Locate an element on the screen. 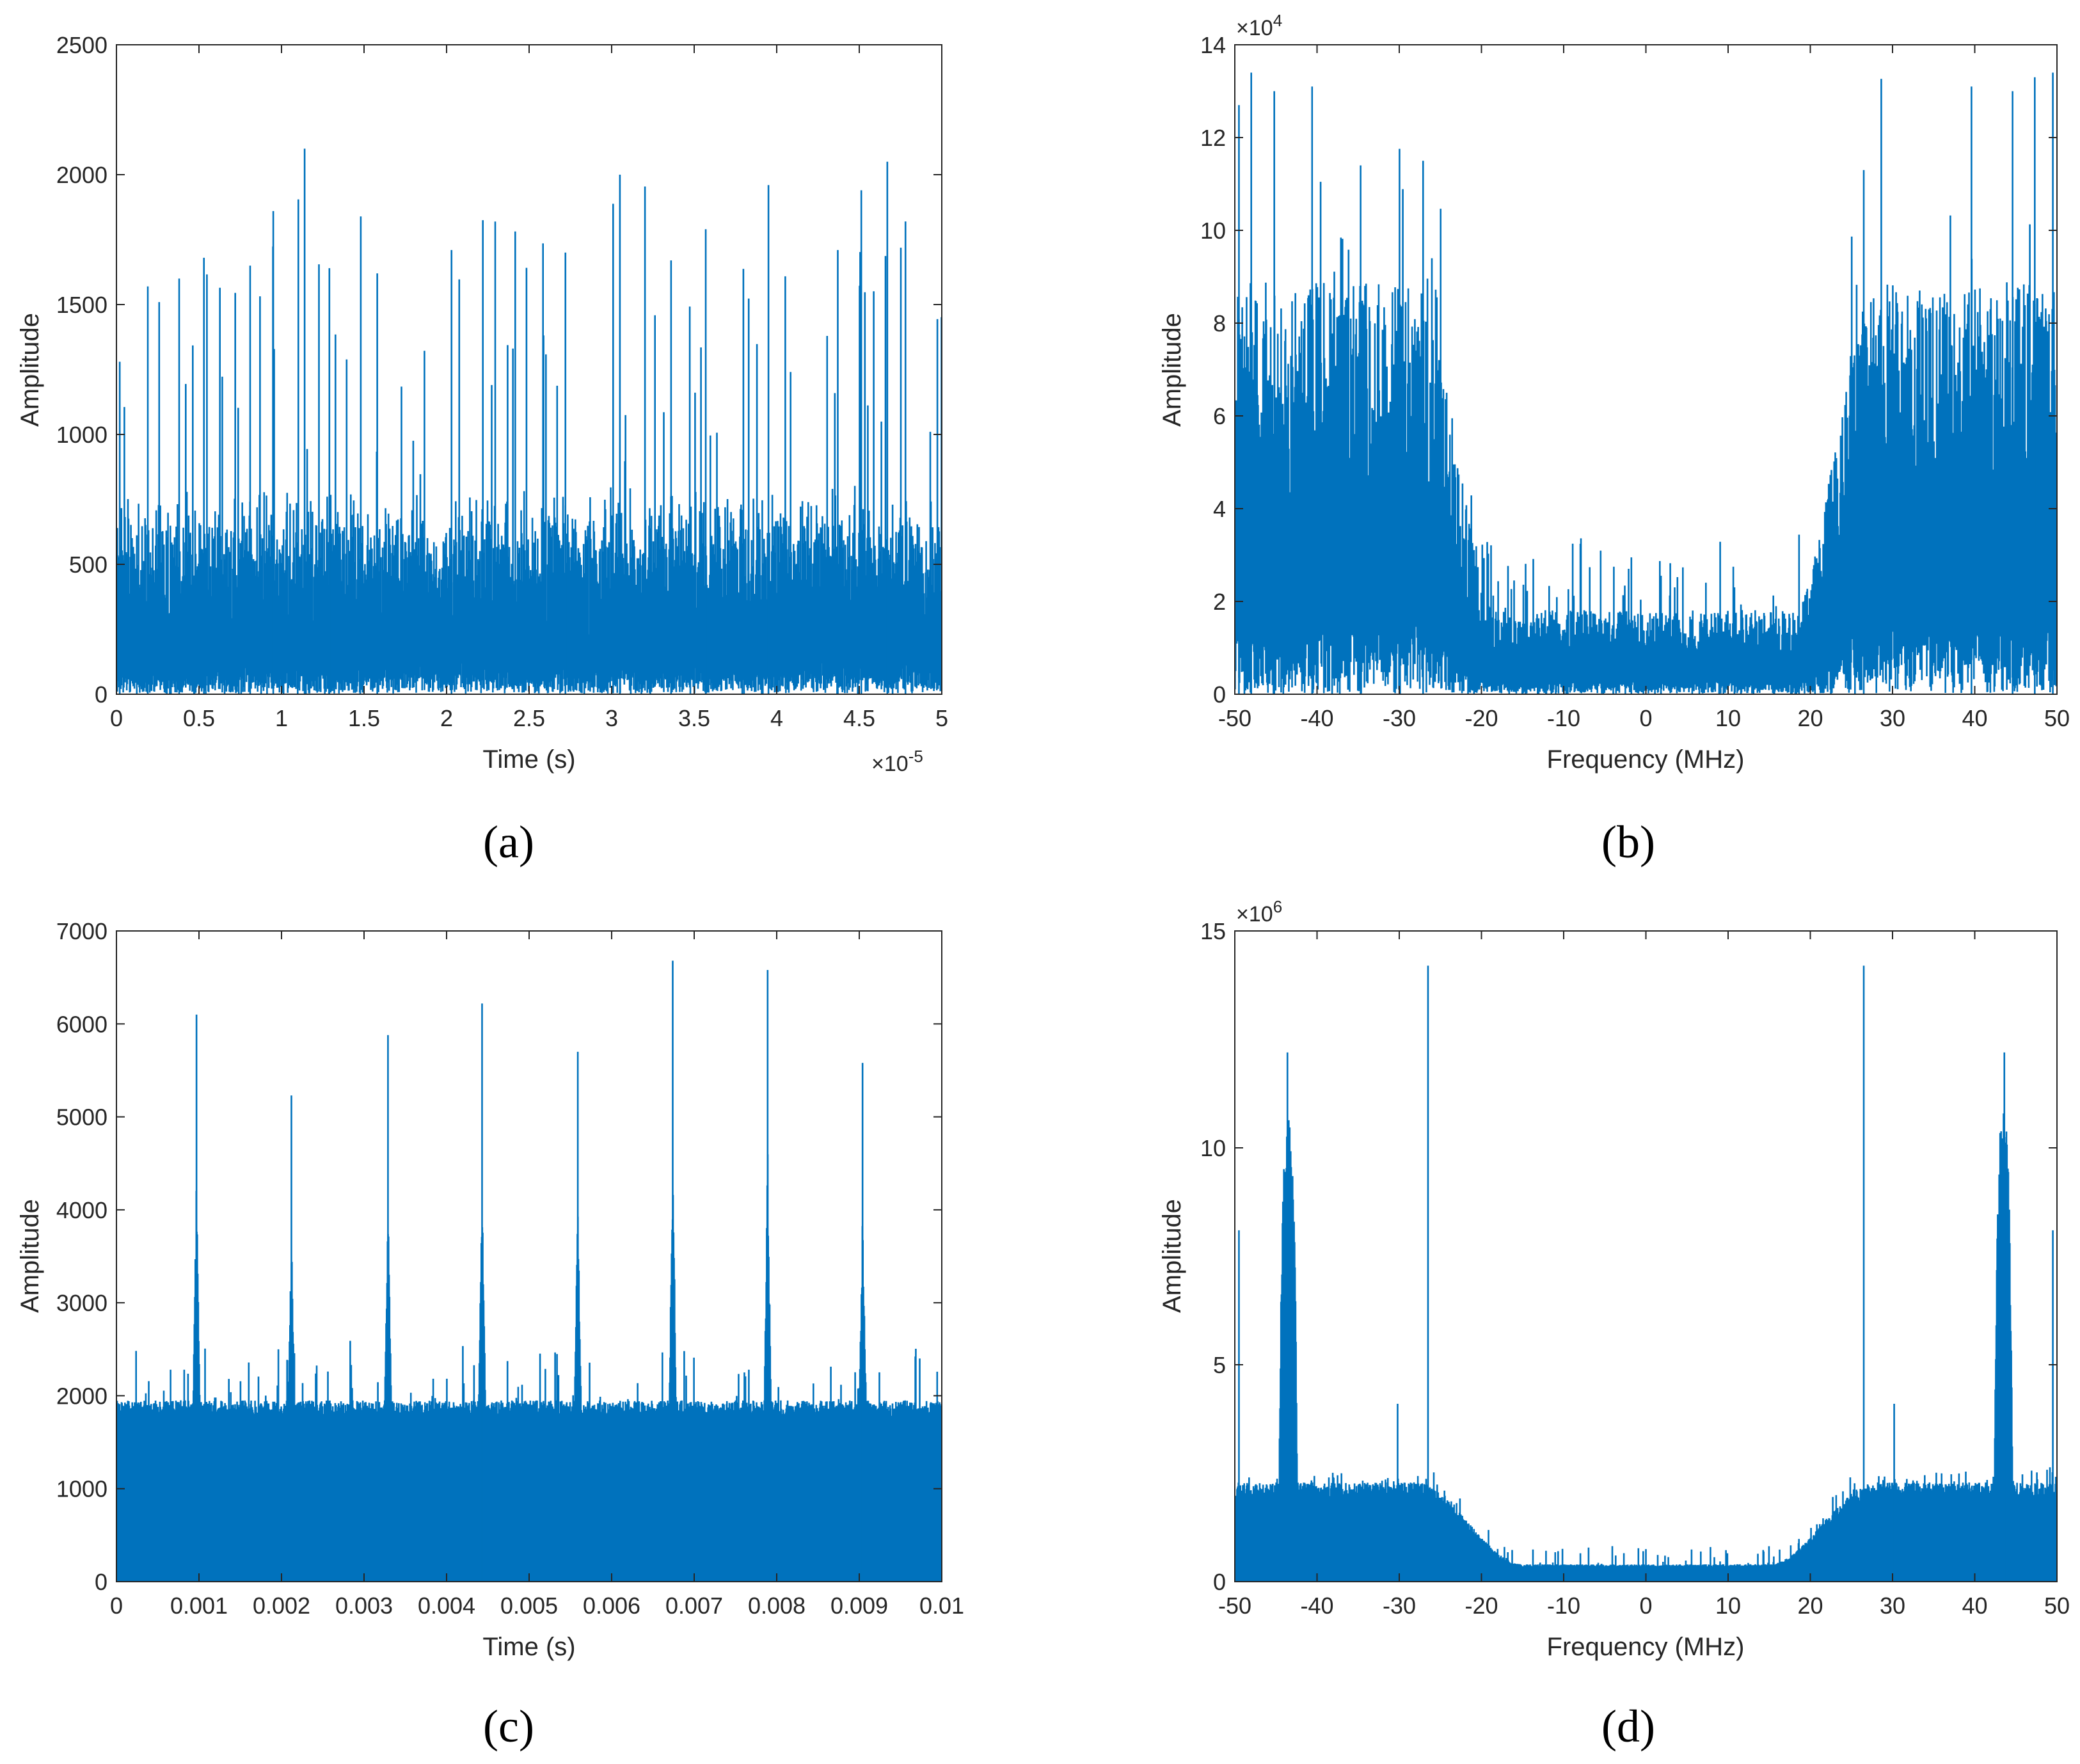  panel-a-xtick-label-4: 2 is located at coordinates (447, 718).